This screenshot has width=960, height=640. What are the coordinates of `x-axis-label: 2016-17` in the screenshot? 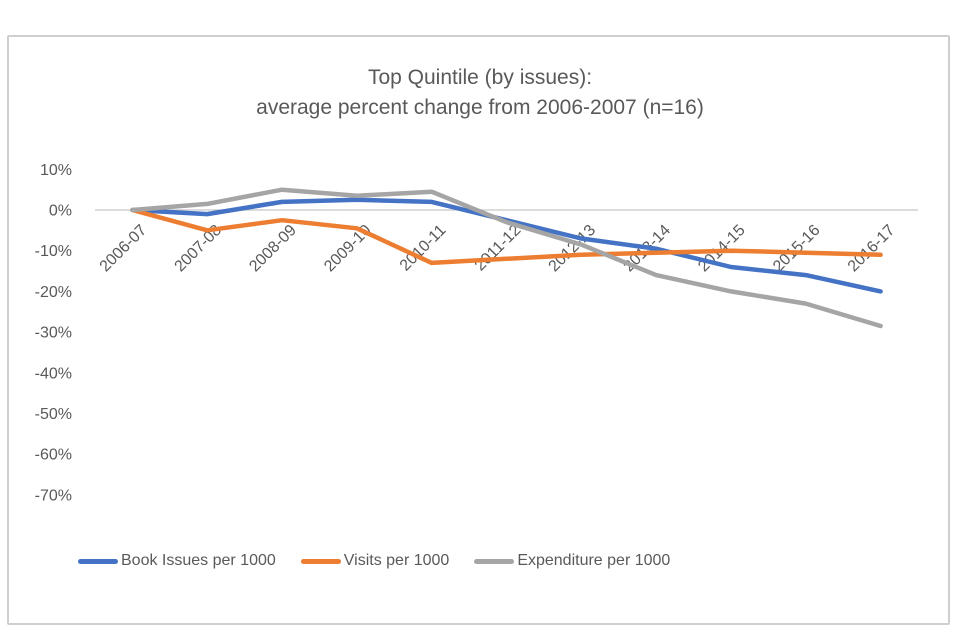 It's located at (872, 249).